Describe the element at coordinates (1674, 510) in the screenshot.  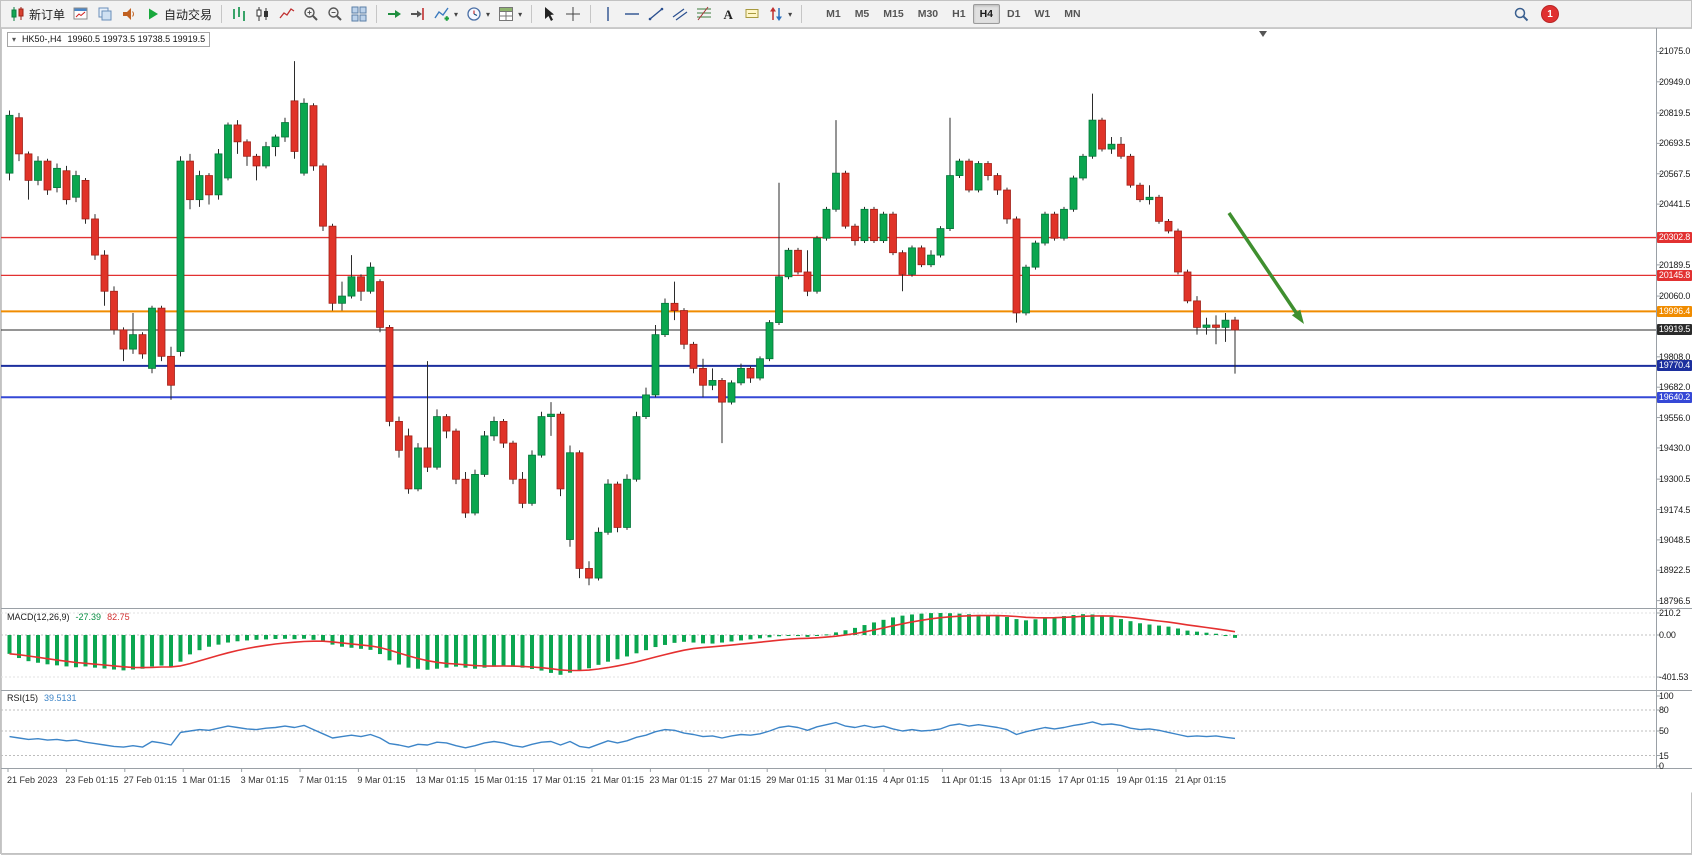
I see `price-axis-label: 19174.5` at that location.